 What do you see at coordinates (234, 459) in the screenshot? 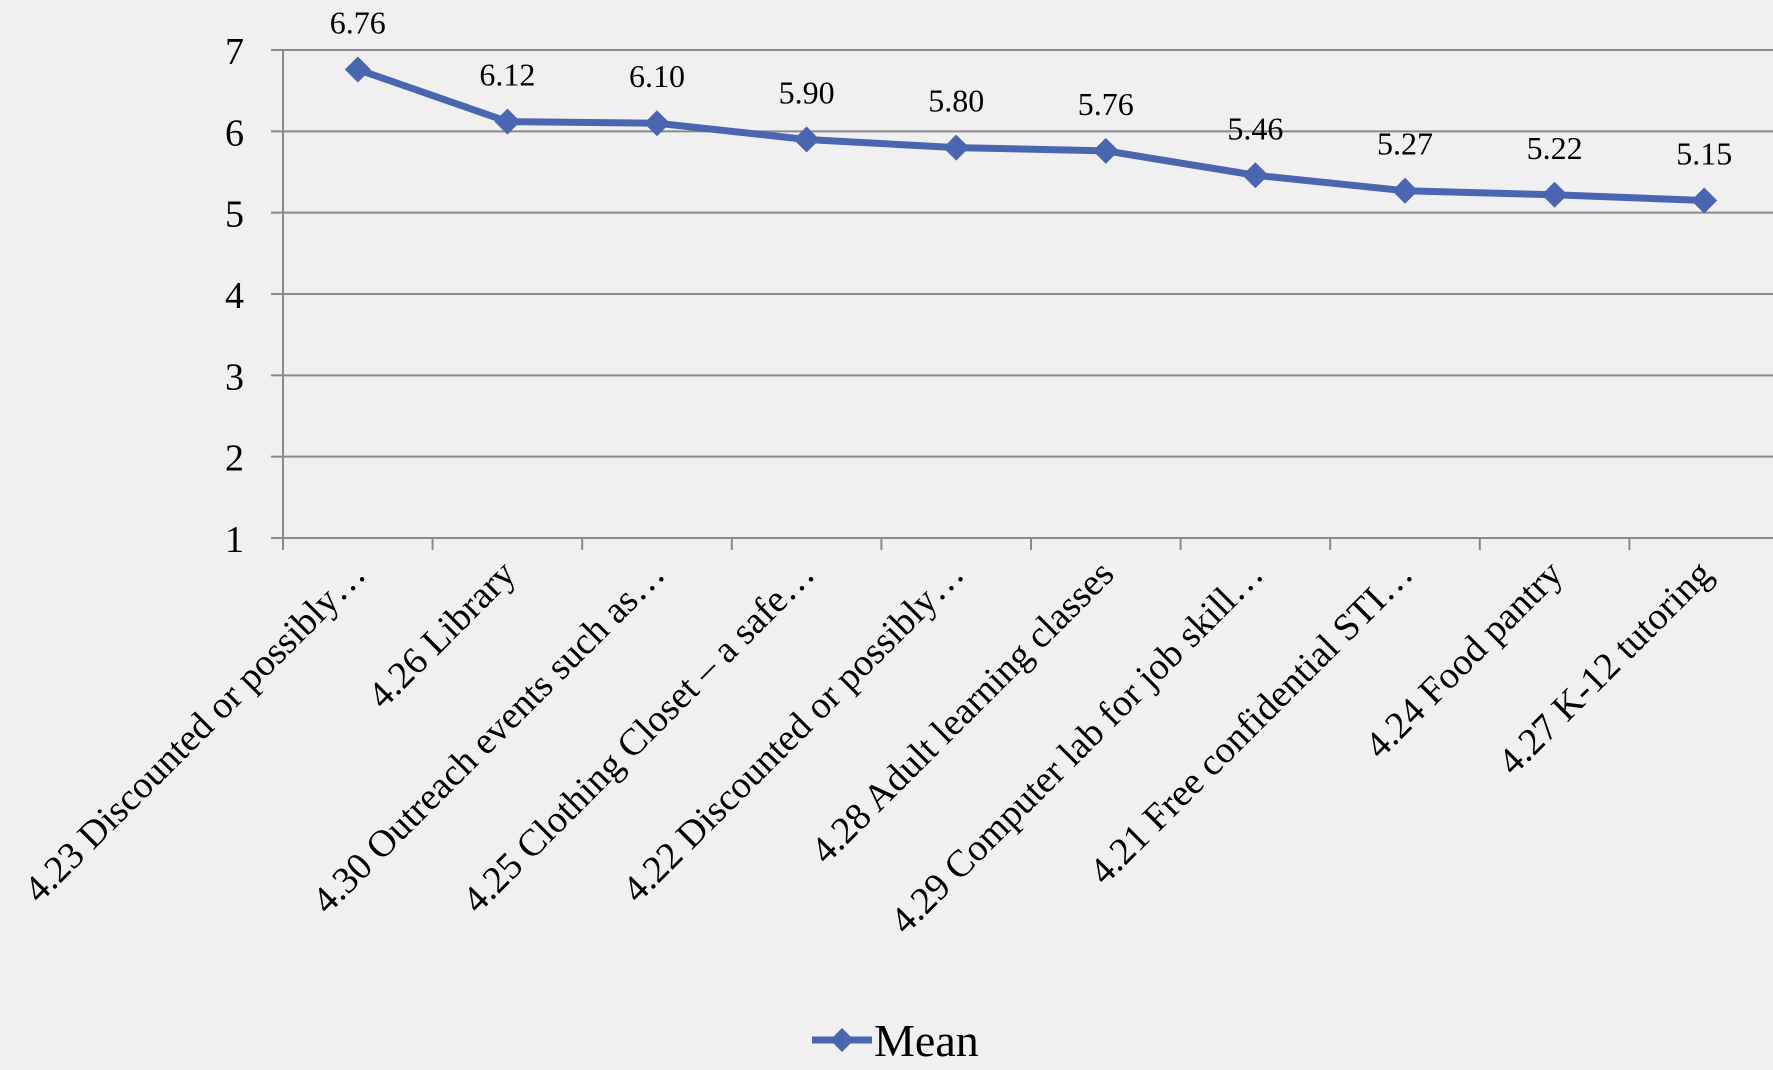
I see `y-tick-label: 2` at bounding box center [234, 459].